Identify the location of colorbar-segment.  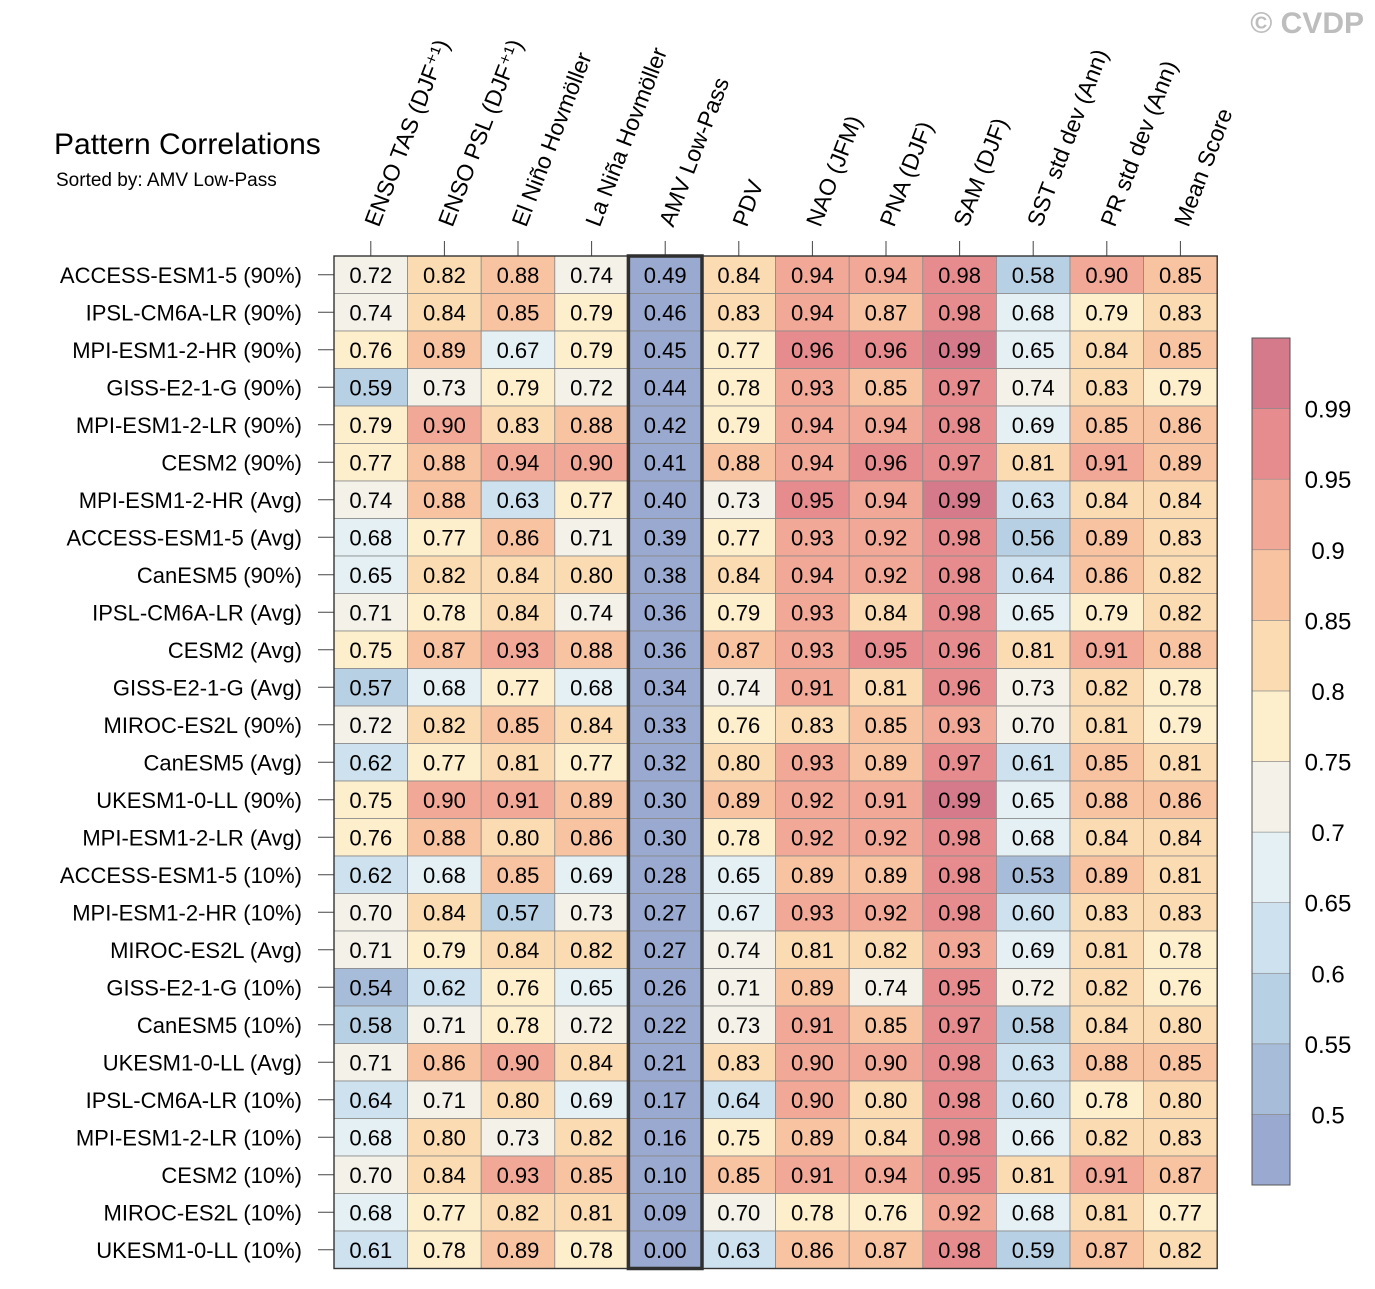
(1271, 797).